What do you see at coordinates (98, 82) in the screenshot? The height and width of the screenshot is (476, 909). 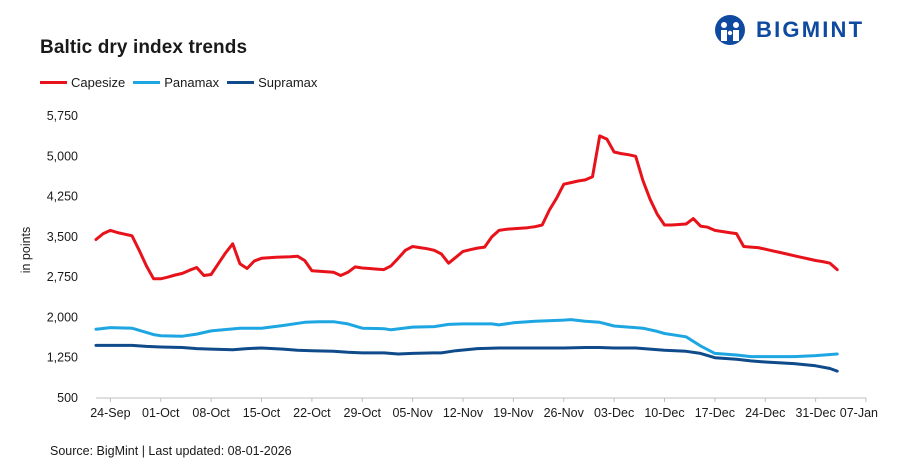 I see `legend-label-capesize: Capesize` at bounding box center [98, 82].